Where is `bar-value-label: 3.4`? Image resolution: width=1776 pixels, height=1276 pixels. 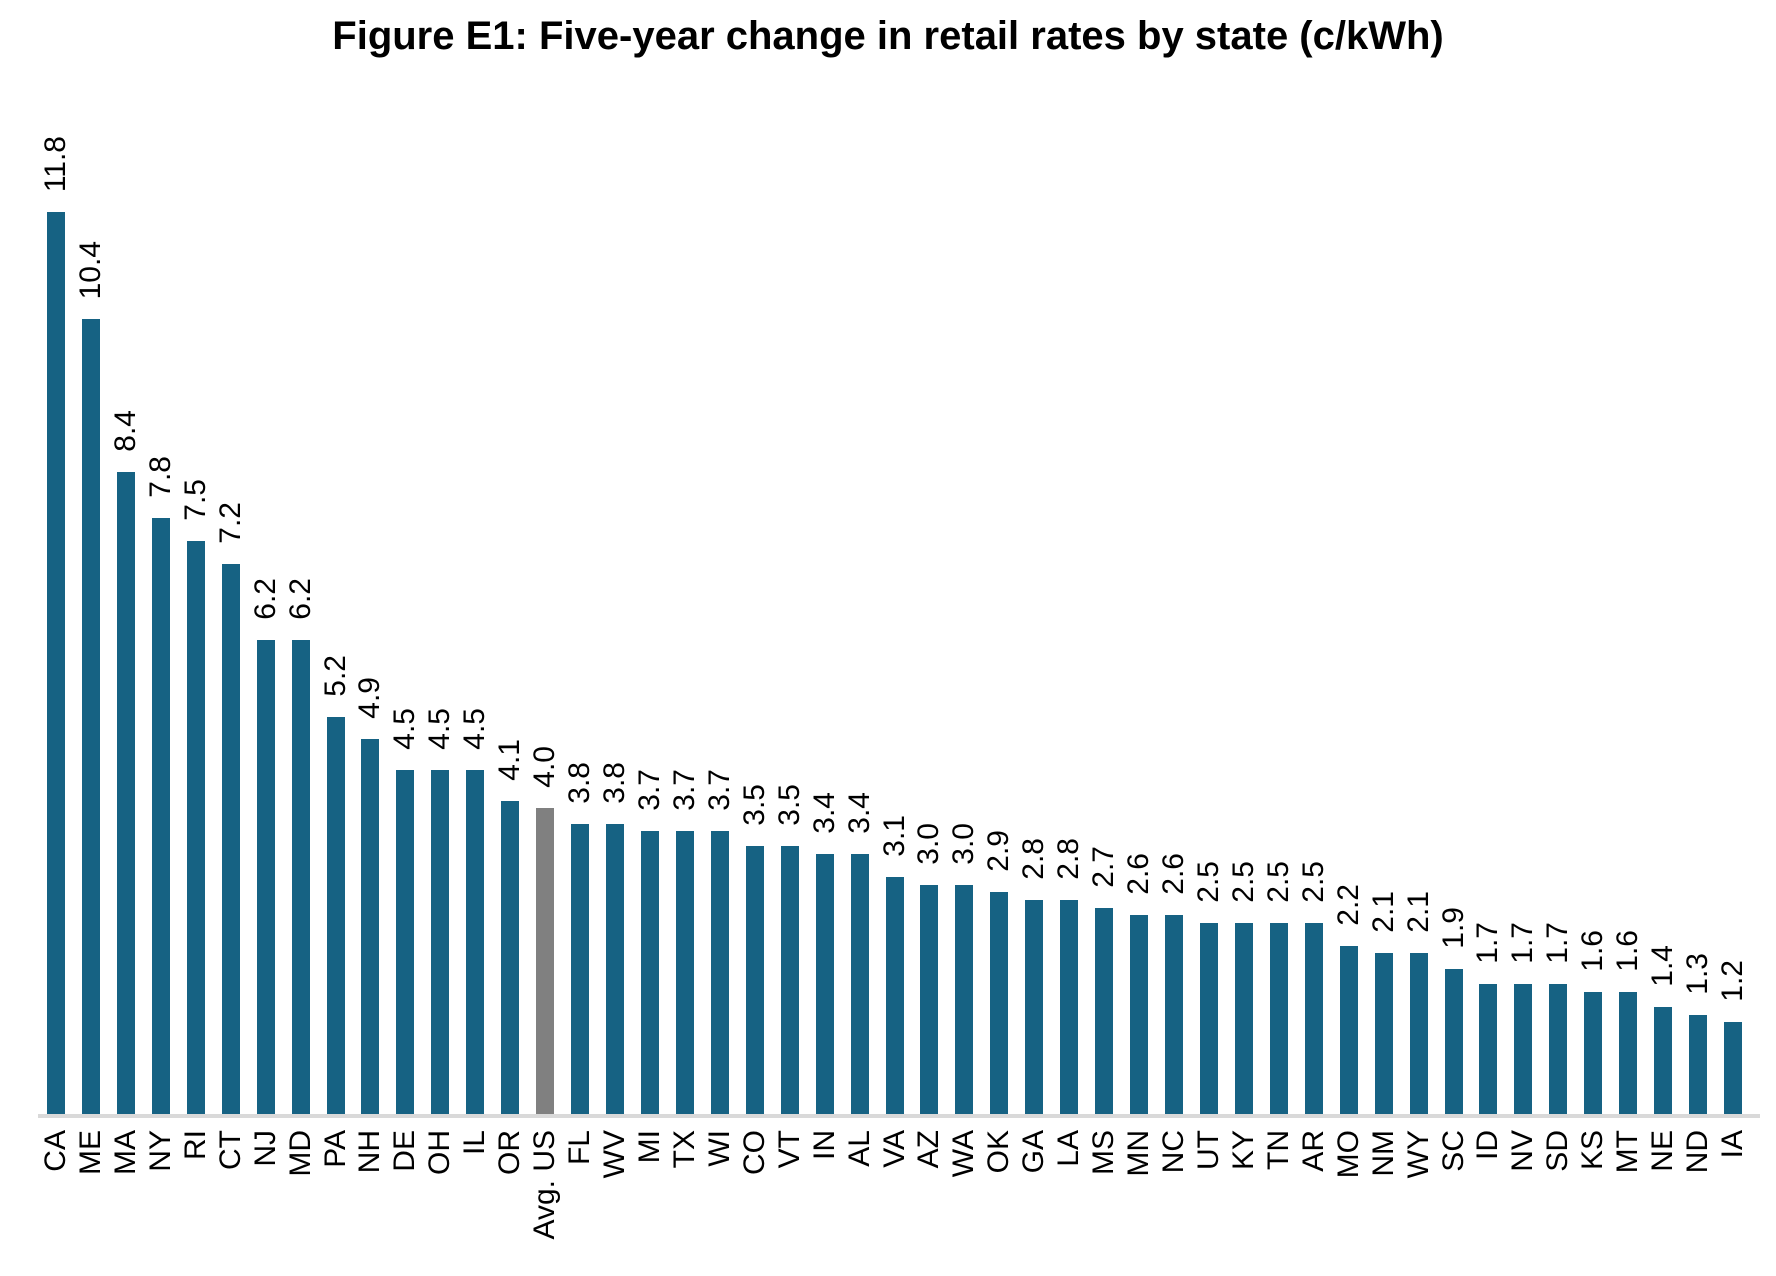
bar-value-label: 3.4 is located at coordinates (859, 813).